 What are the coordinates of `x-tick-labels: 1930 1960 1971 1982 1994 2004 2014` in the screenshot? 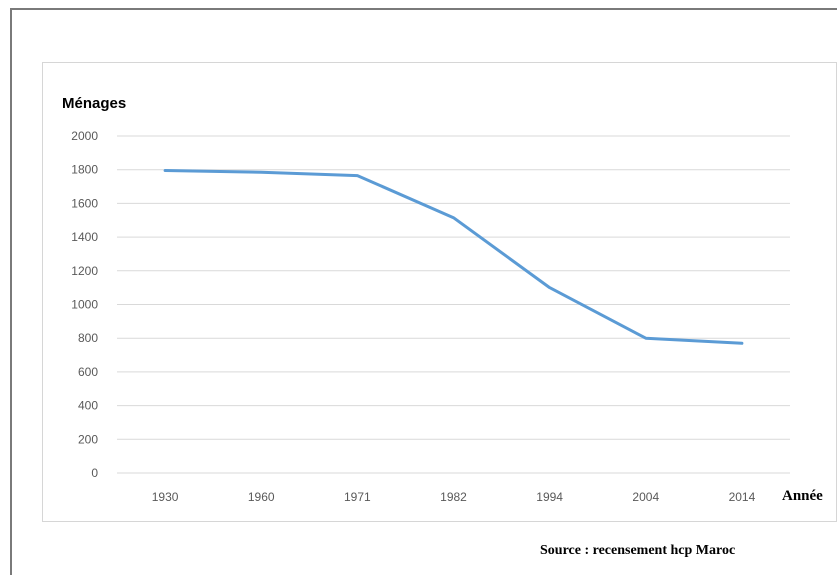 It's located at (454, 497).